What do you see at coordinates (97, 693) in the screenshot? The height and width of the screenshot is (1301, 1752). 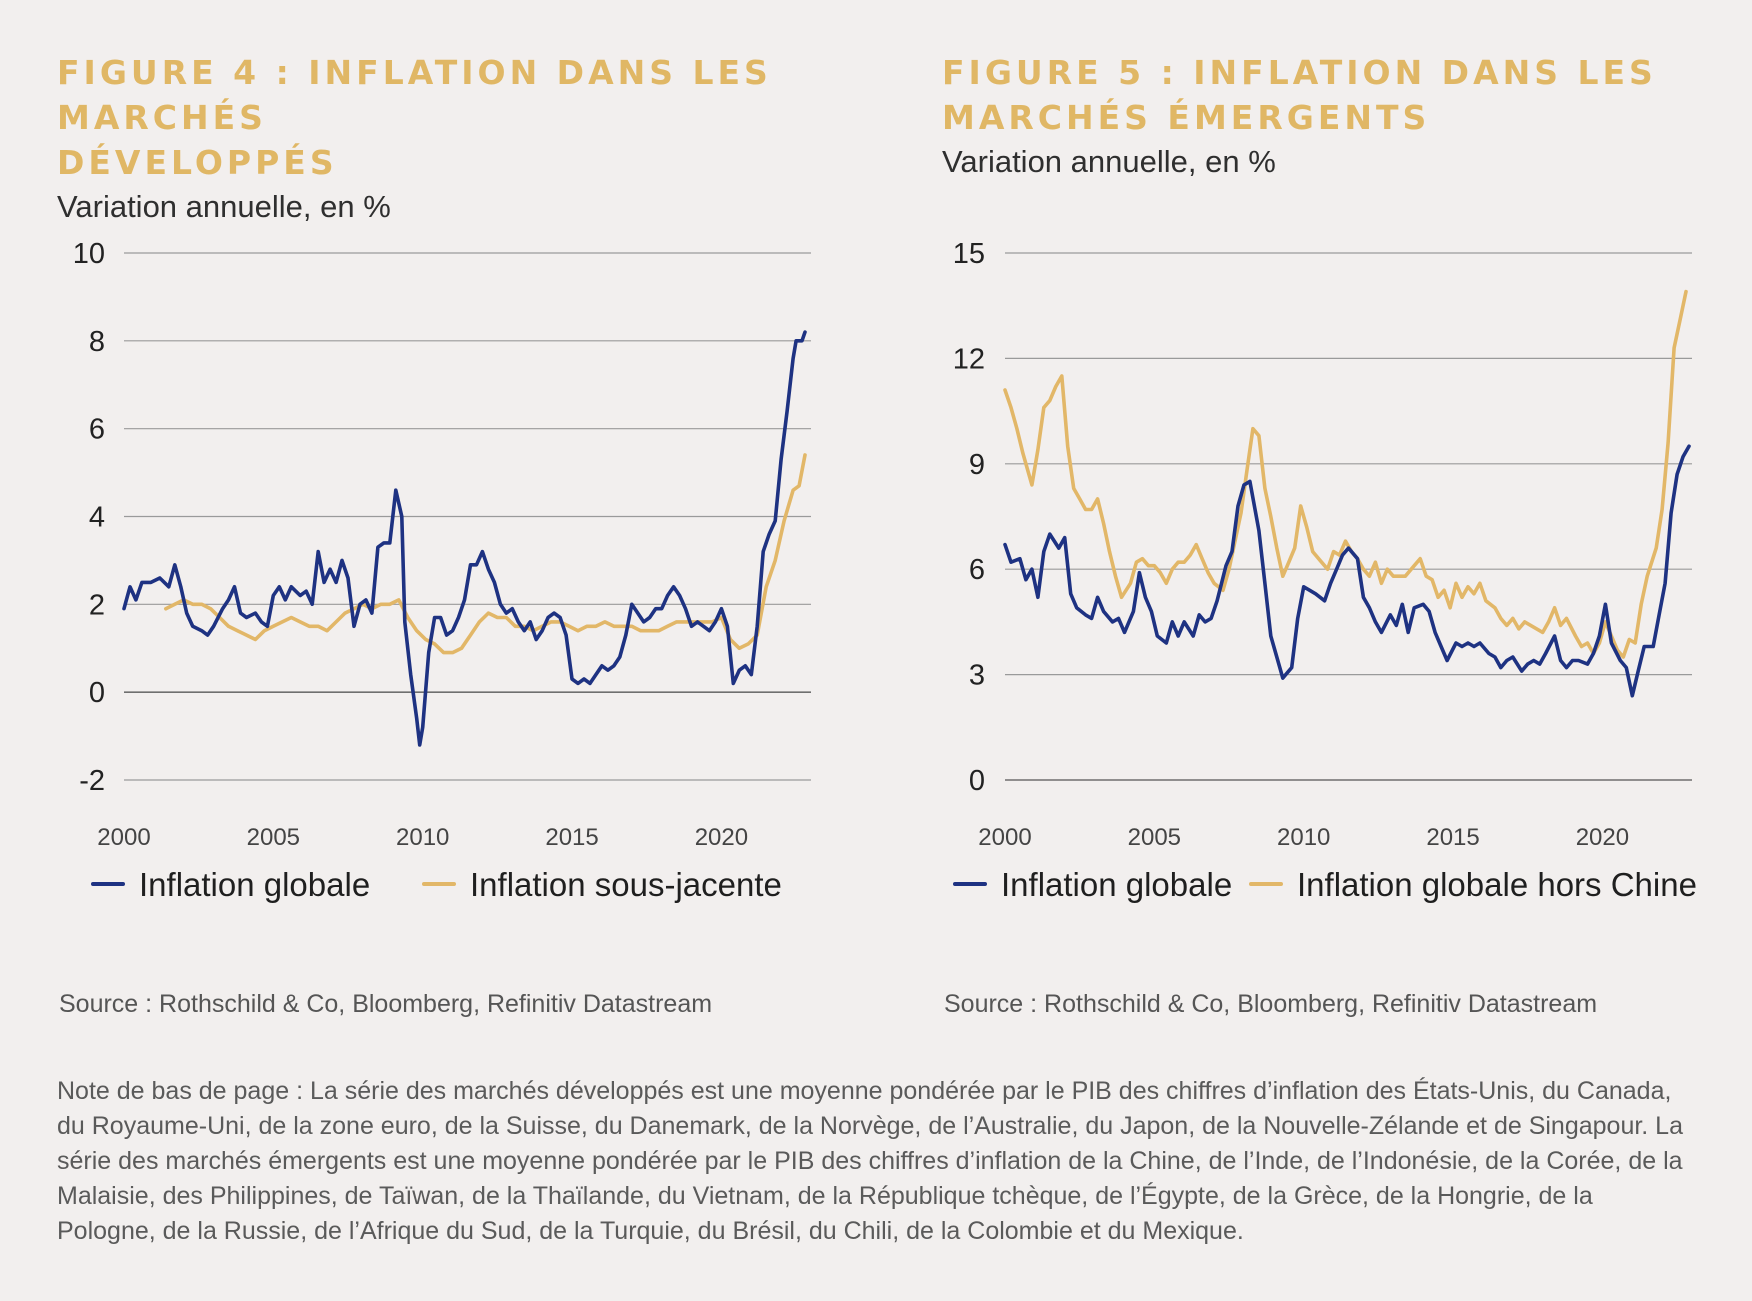 I see `figure-4-y-tick-label: 0` at bounding box center [97, 693].